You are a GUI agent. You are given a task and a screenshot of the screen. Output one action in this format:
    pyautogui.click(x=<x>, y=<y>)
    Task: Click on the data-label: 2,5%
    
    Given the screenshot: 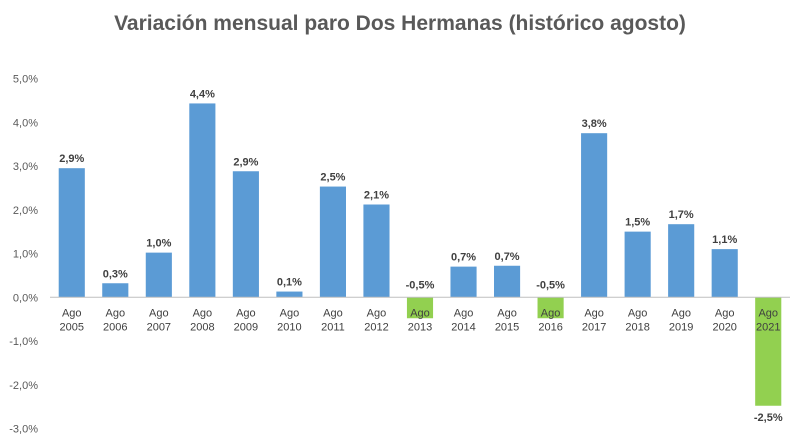 What is the action you would take?
    pyautogui.click(x=332, y=178)
    